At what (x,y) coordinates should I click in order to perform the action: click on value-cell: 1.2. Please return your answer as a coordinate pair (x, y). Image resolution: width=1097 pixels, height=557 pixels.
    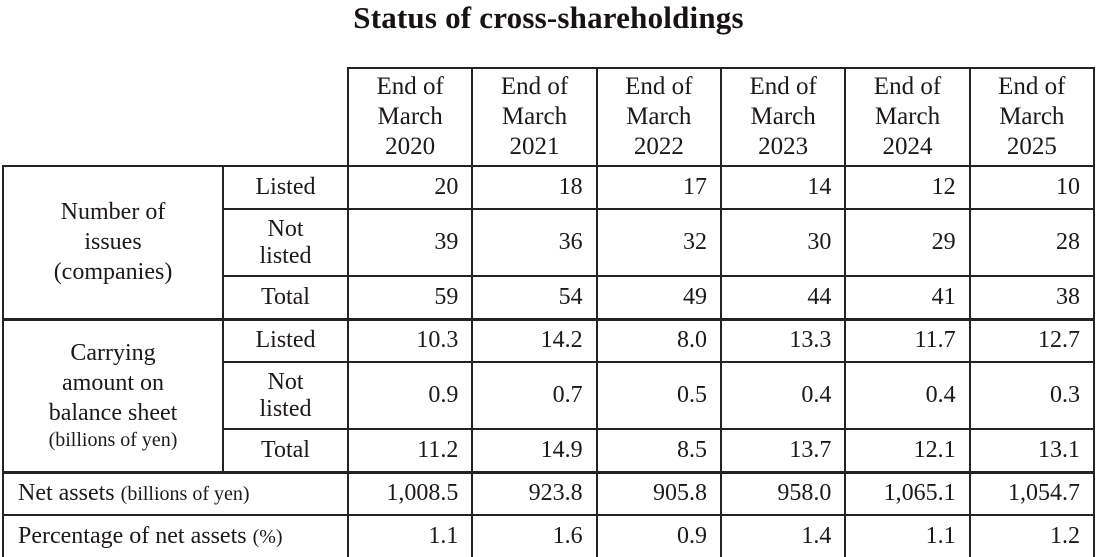
    Looking at the image, I should click on (1032, 535).